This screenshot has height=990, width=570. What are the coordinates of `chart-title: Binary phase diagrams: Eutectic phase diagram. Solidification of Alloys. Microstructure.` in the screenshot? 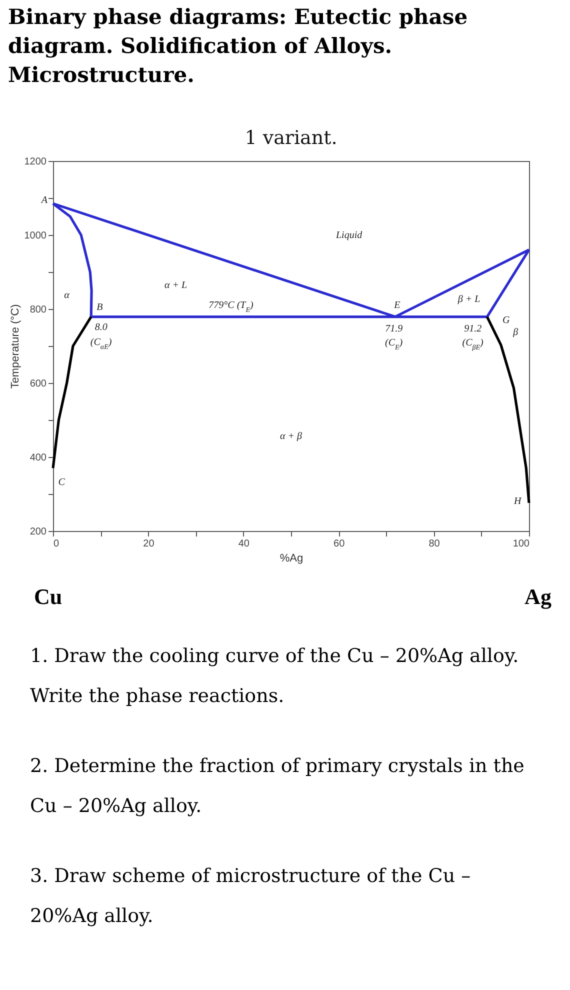 It's located at (238, 46).